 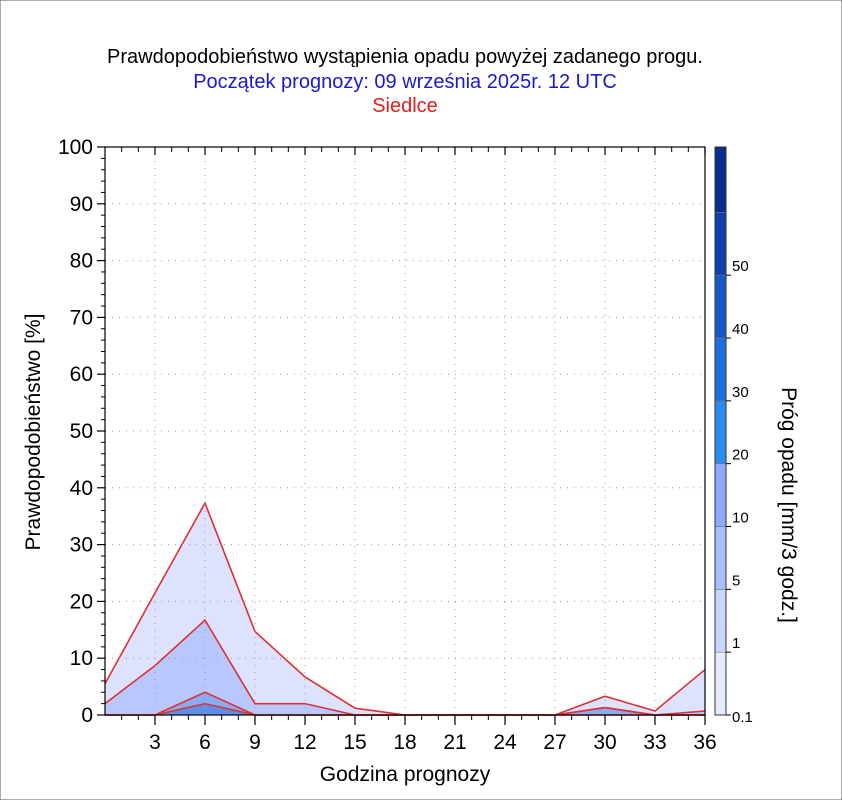 I want to click on x-tick-label-27: 27, so click(x=554, y=742).